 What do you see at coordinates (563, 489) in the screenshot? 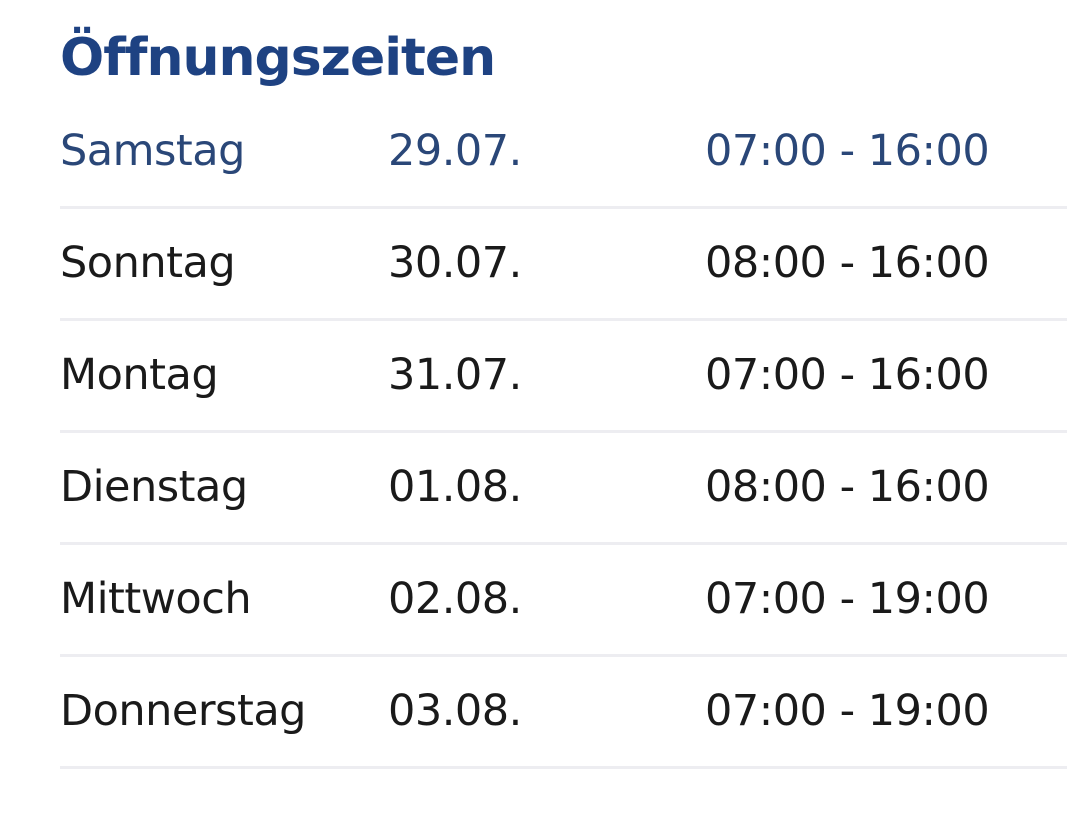
I see `table-row: Dienstag 01.08. 08:00 - 16:00` at bounding box center [563, 489].